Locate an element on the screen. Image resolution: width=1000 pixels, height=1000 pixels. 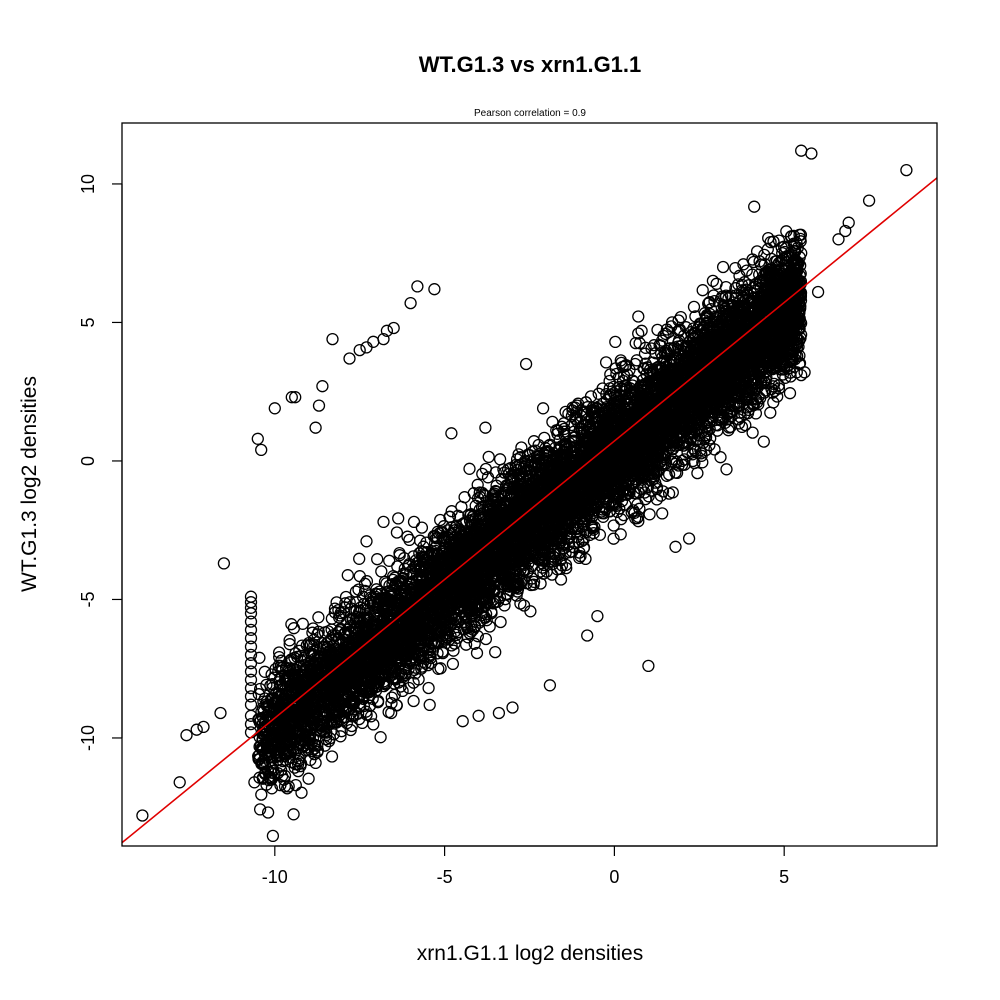
chart-title: WT.G1.3 vs xrn1.G1.1 is located at coordinates (530, 64).